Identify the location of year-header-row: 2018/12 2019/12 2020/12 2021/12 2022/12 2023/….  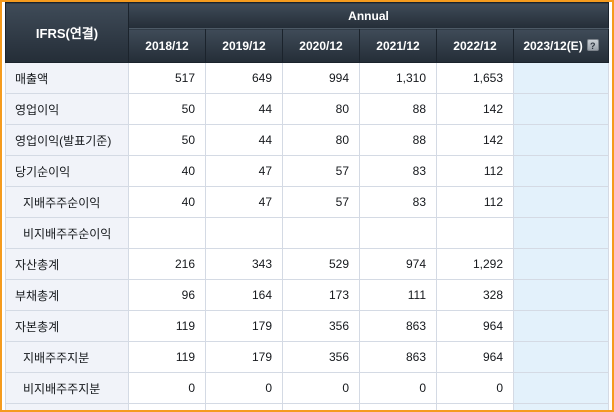
(307, 45).